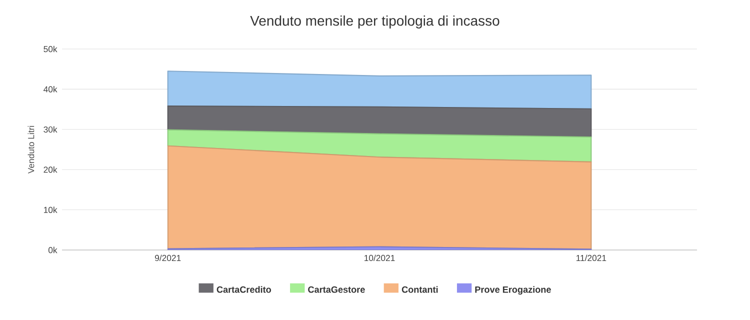 The height and width of the screenshot is (320, 750). What do you see at coordinates (591, 258) in the screenshot?
I see `x-tick-label: 11/2021` at bounding box center [591, 258].